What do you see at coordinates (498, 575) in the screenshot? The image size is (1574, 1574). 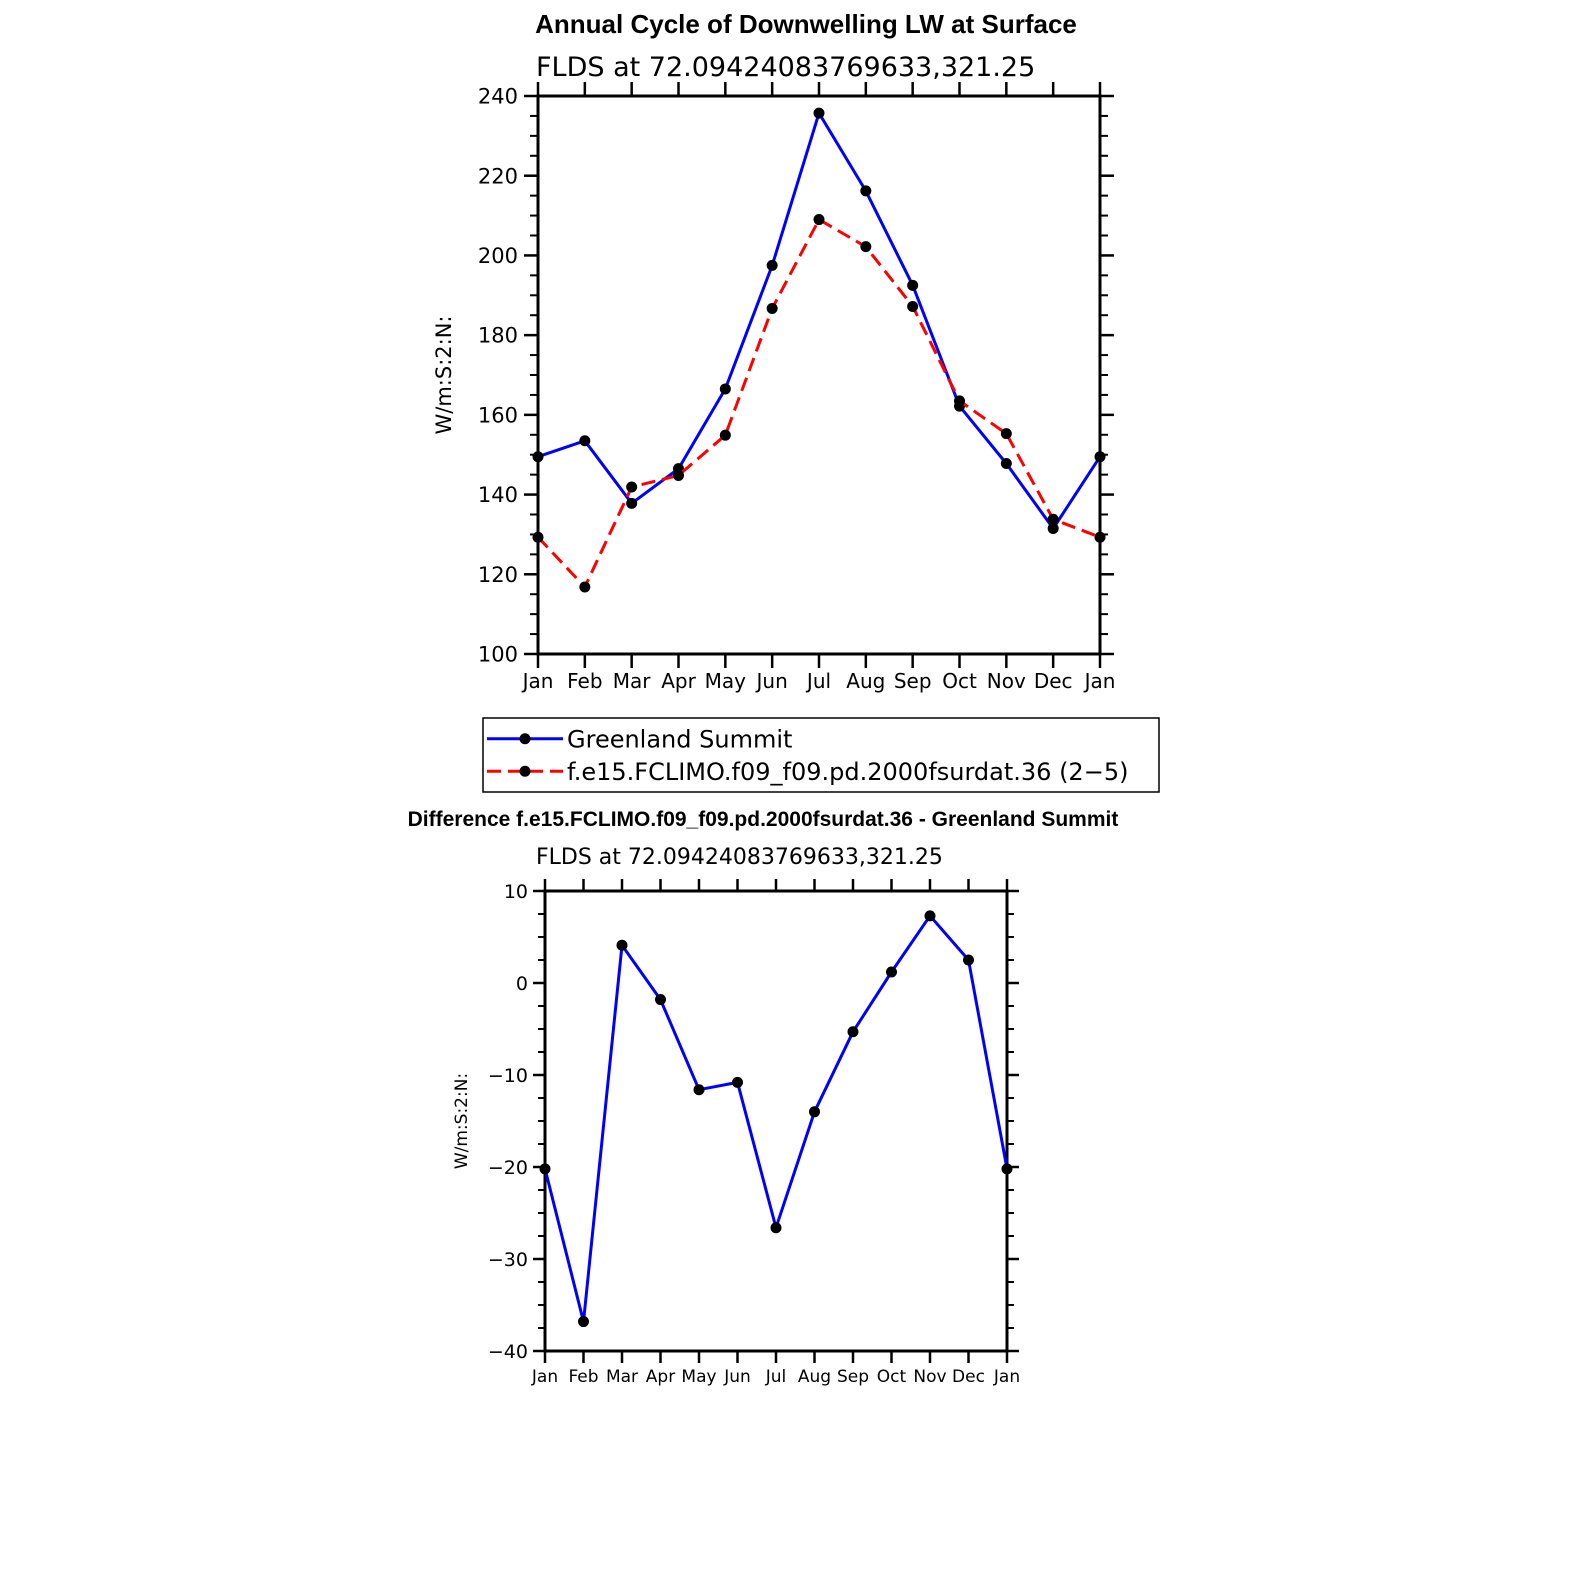 I see `y-tick-label: 120` at bounding box center [498, 575].